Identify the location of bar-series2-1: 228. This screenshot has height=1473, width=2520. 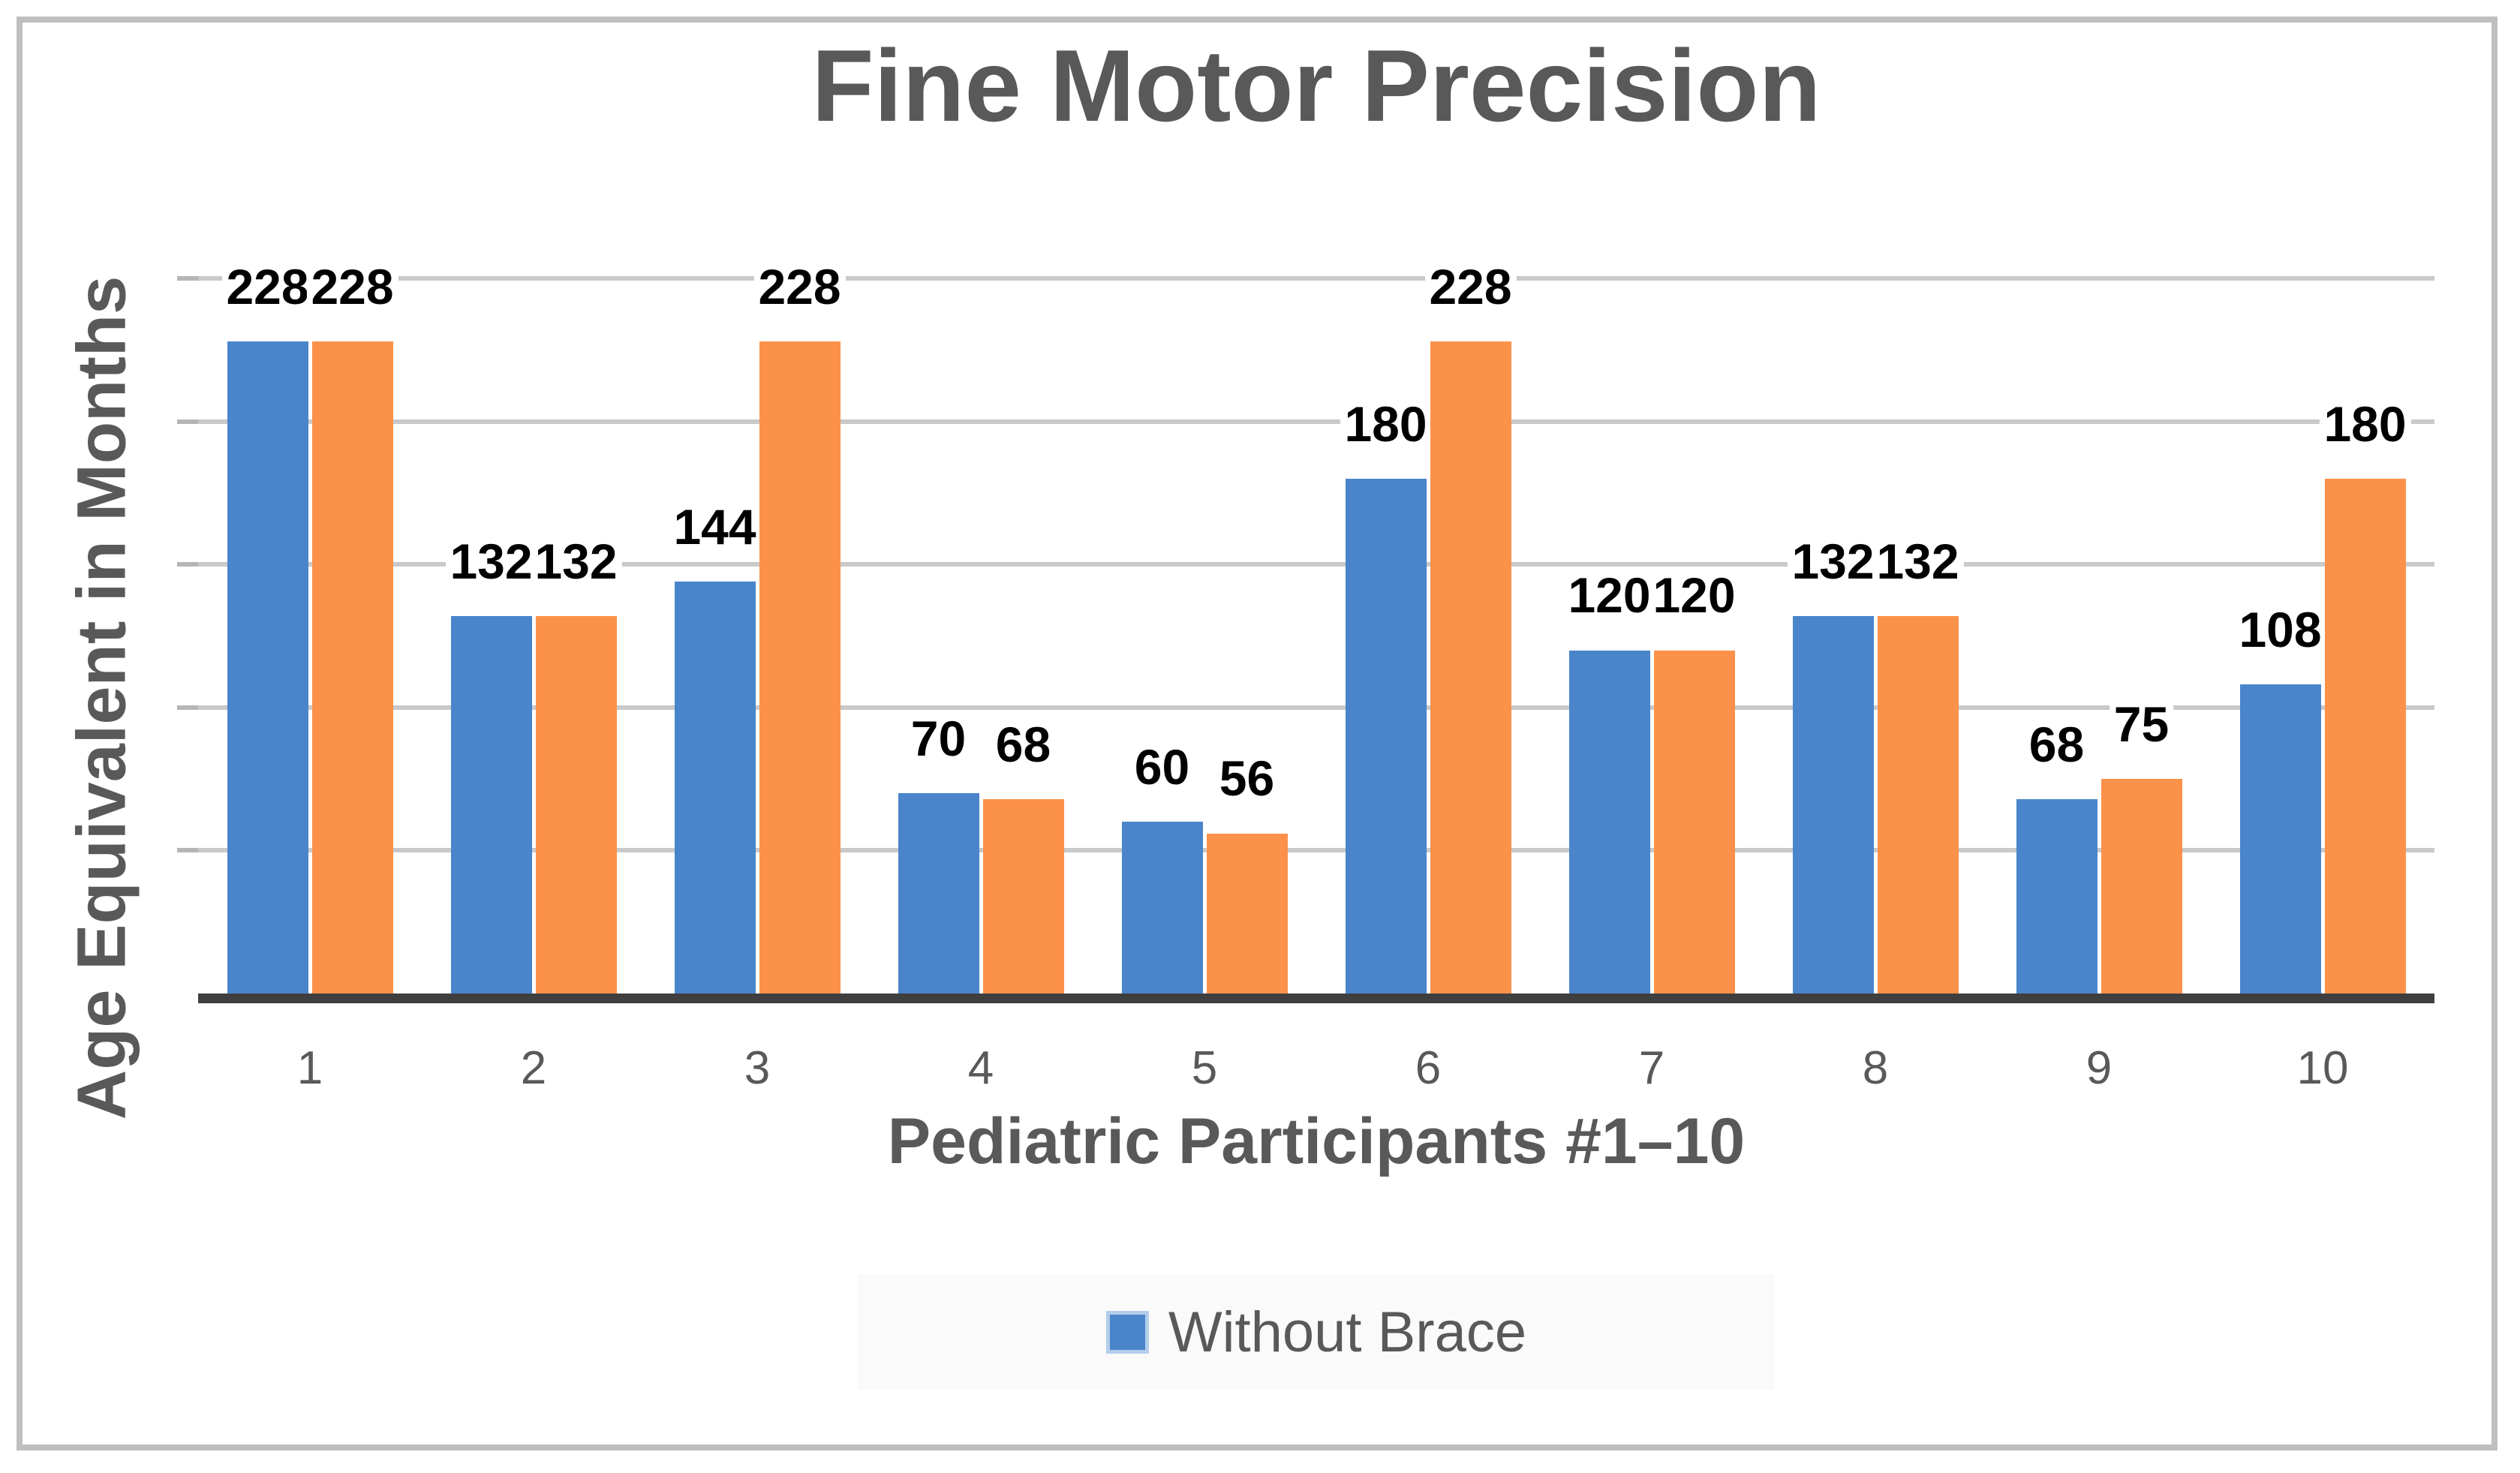
(352, 627).